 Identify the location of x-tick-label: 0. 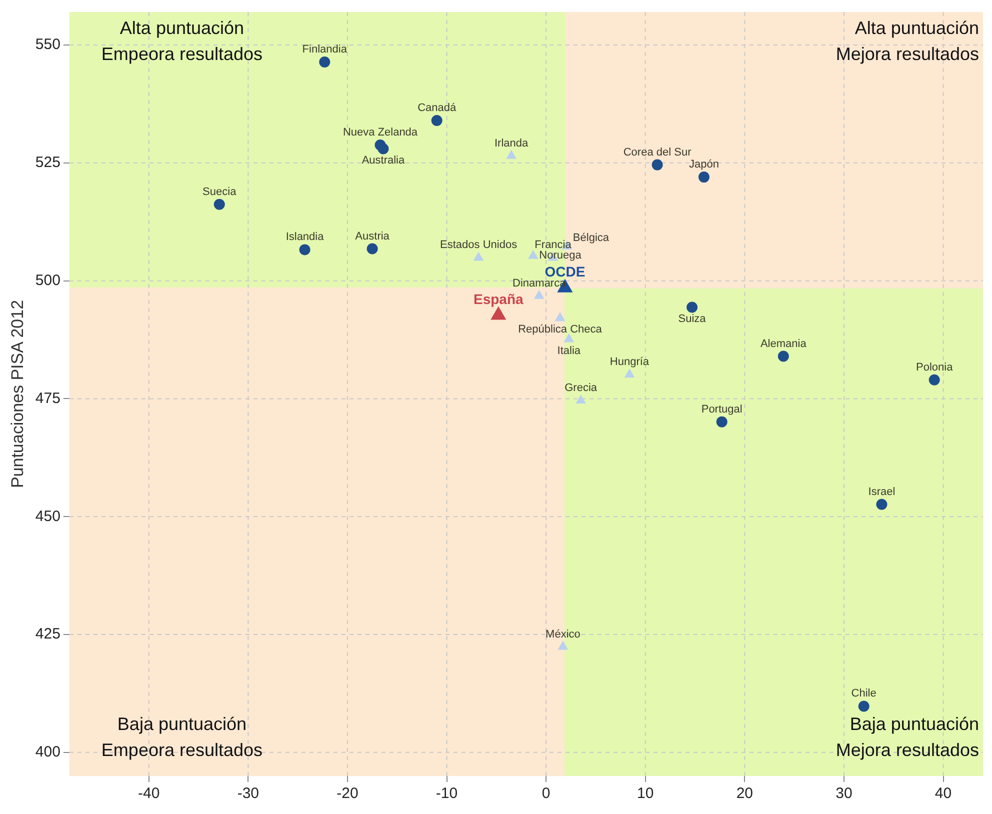
(546, 793).